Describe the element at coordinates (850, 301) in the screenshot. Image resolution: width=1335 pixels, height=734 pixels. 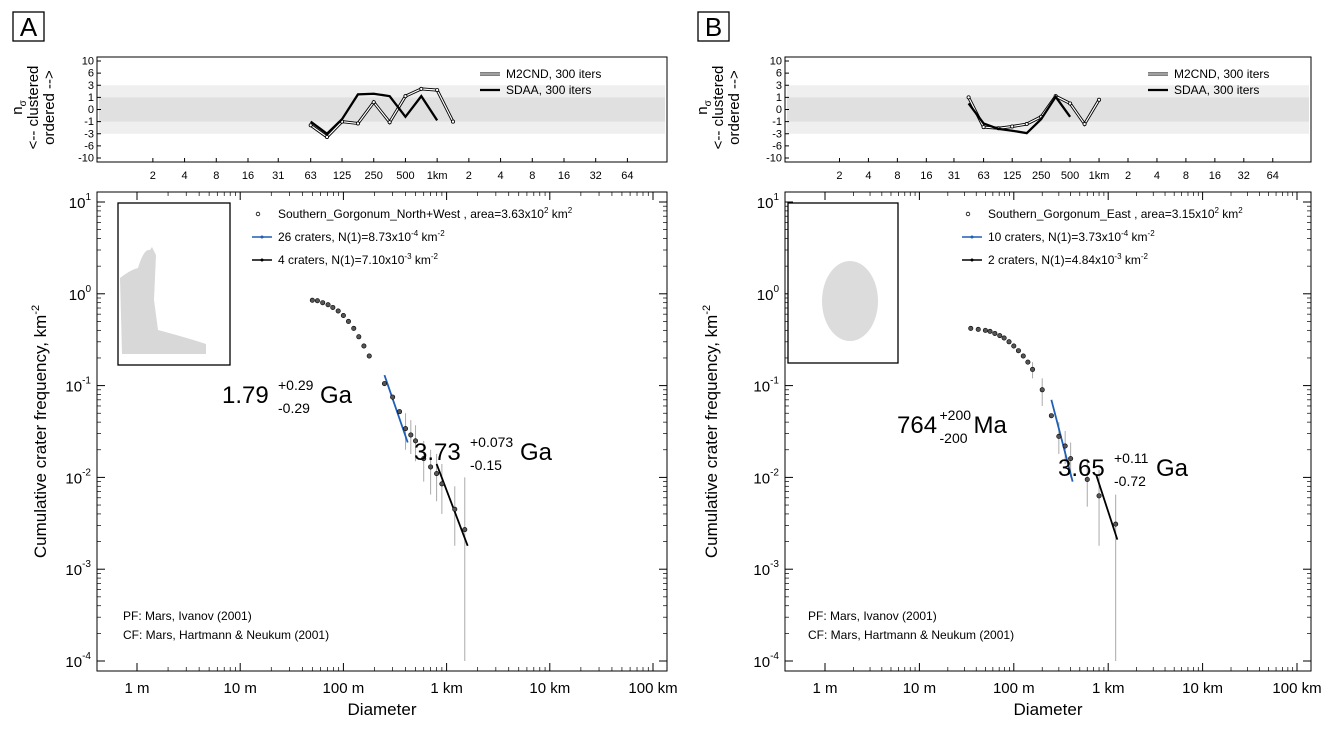
I see `inset-region` at that location.